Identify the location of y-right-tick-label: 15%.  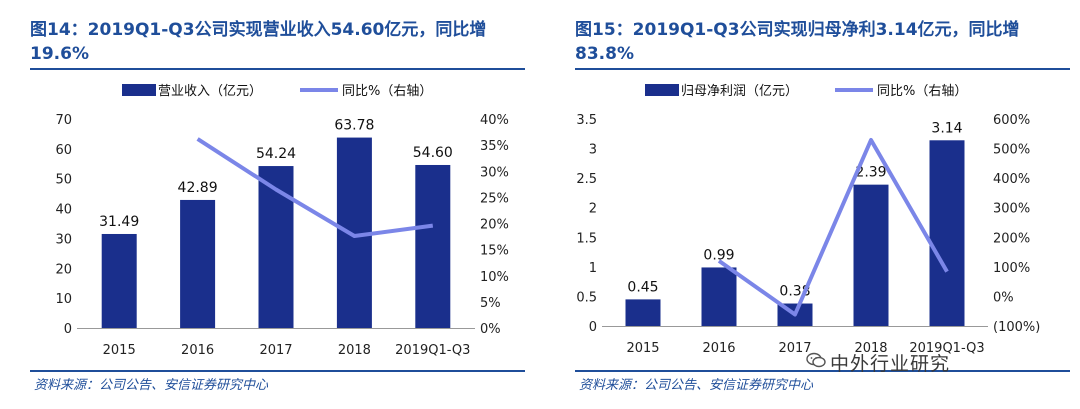
(494, 251).